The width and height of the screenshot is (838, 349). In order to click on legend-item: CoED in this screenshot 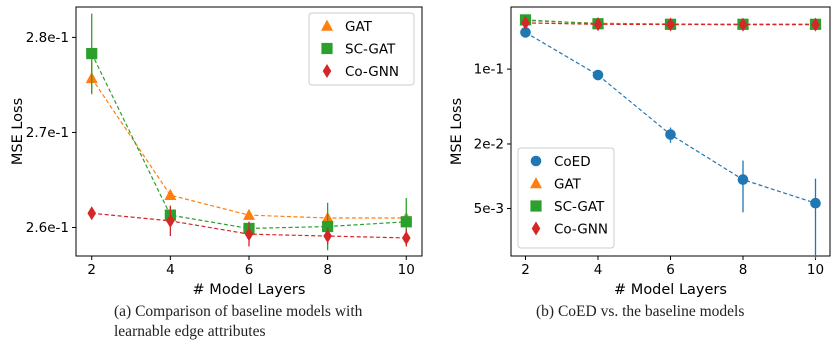, I will do `click(560, 162)`.